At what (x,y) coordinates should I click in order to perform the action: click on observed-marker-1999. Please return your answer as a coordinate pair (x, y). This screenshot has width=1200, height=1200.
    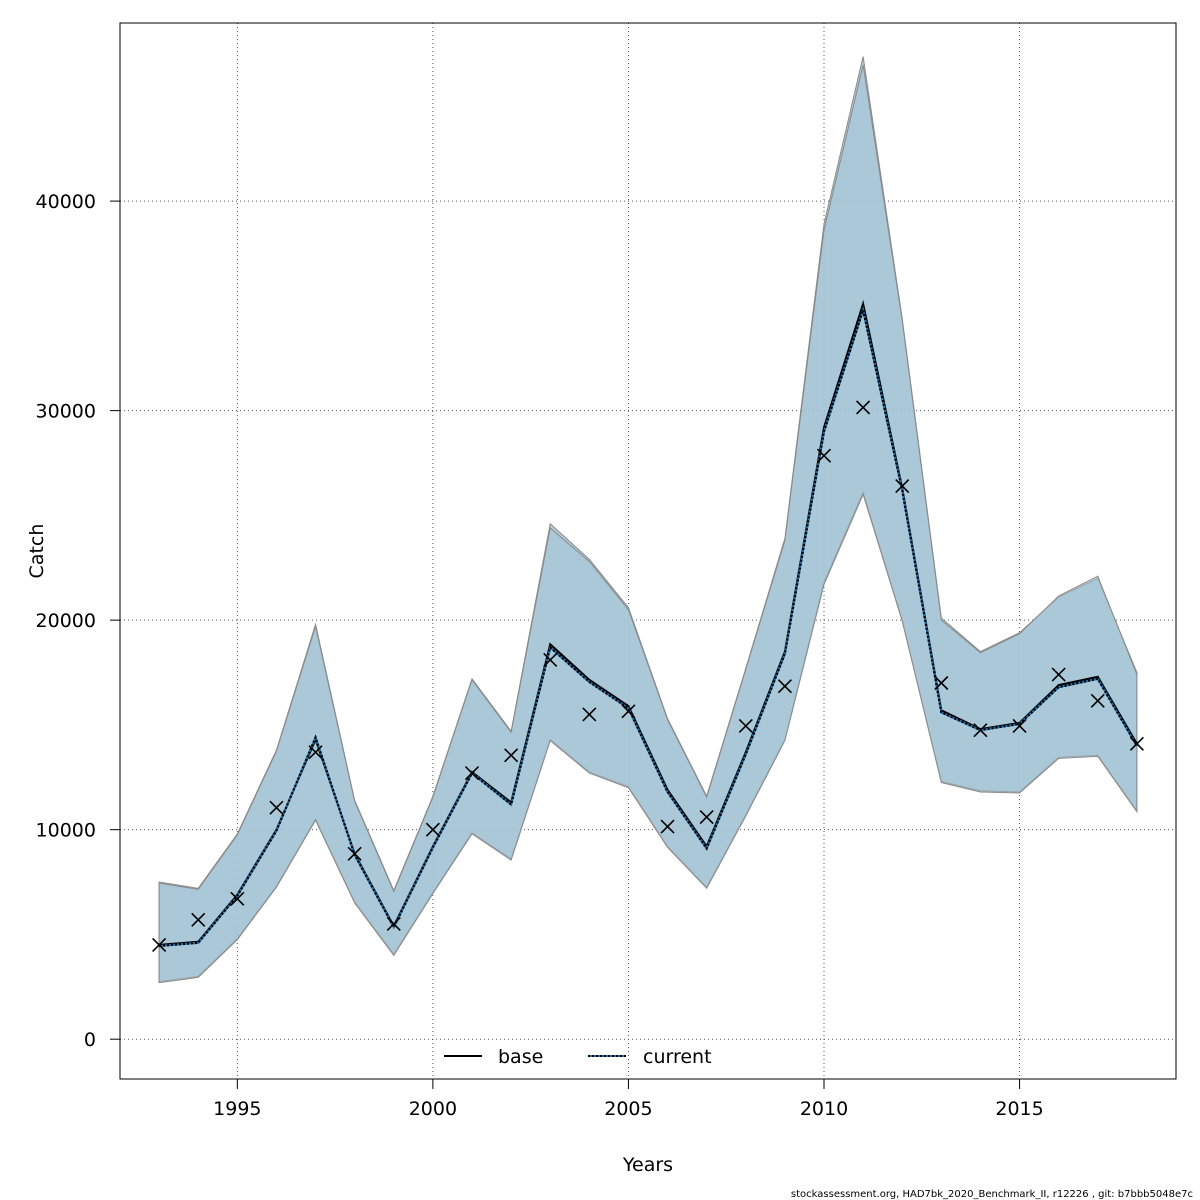
    Looking at the image, I should click on (393, 924).